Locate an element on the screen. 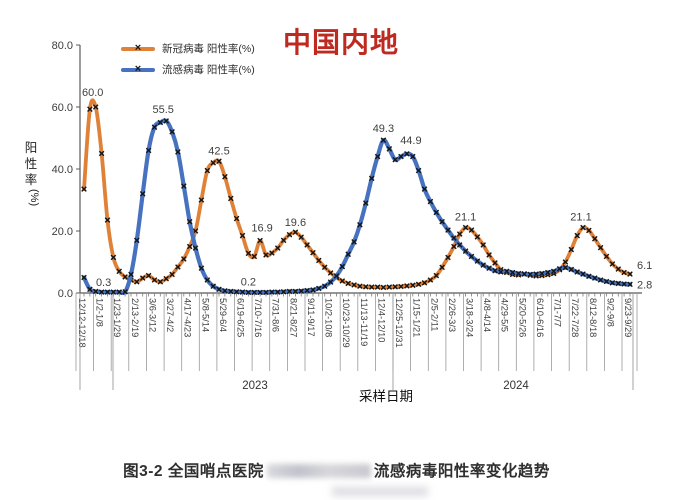 This screenshot has height=500, width=673. svg-text: 7/10-7/16 is located at coordinates (258, 317).